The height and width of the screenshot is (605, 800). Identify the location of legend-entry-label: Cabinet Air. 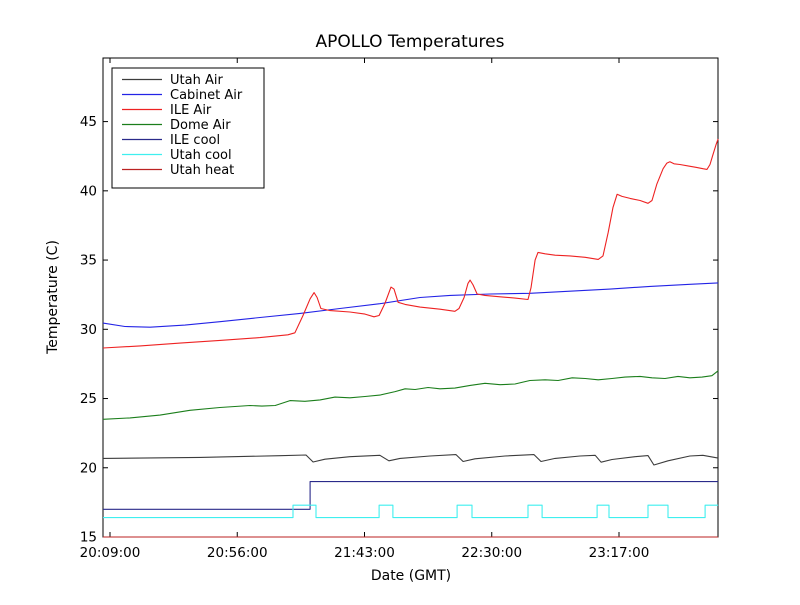
(206, 95).